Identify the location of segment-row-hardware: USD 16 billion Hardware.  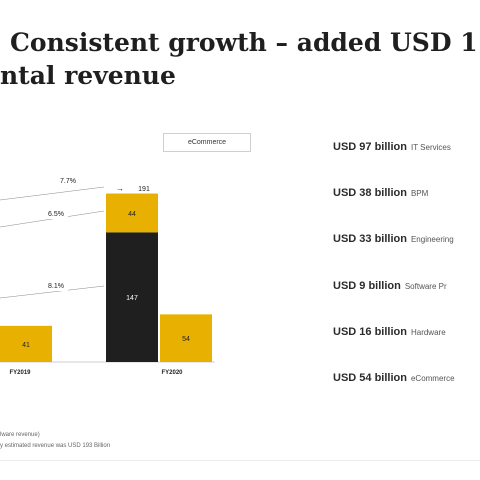
(389, 331).